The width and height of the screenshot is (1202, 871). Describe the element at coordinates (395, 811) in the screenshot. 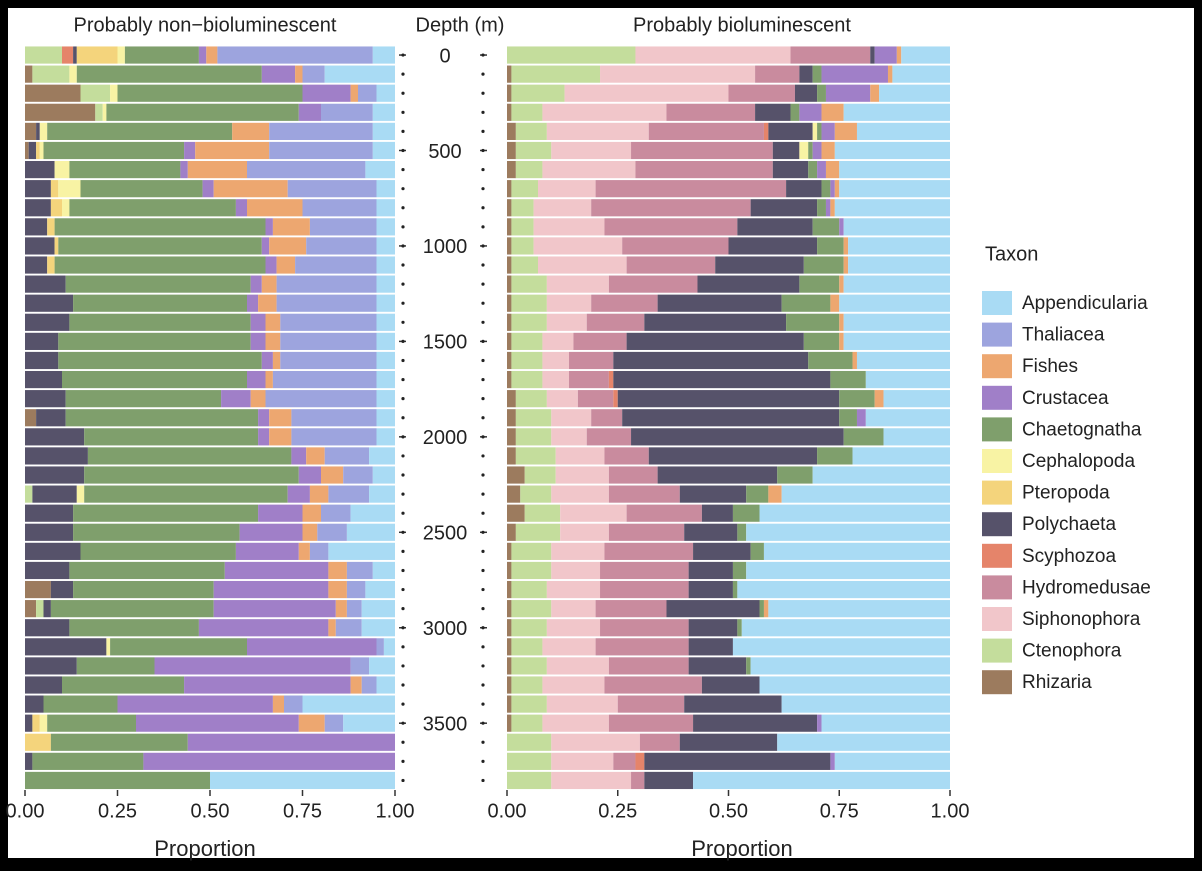

I see `x-tick-label: 1.00` at that location.